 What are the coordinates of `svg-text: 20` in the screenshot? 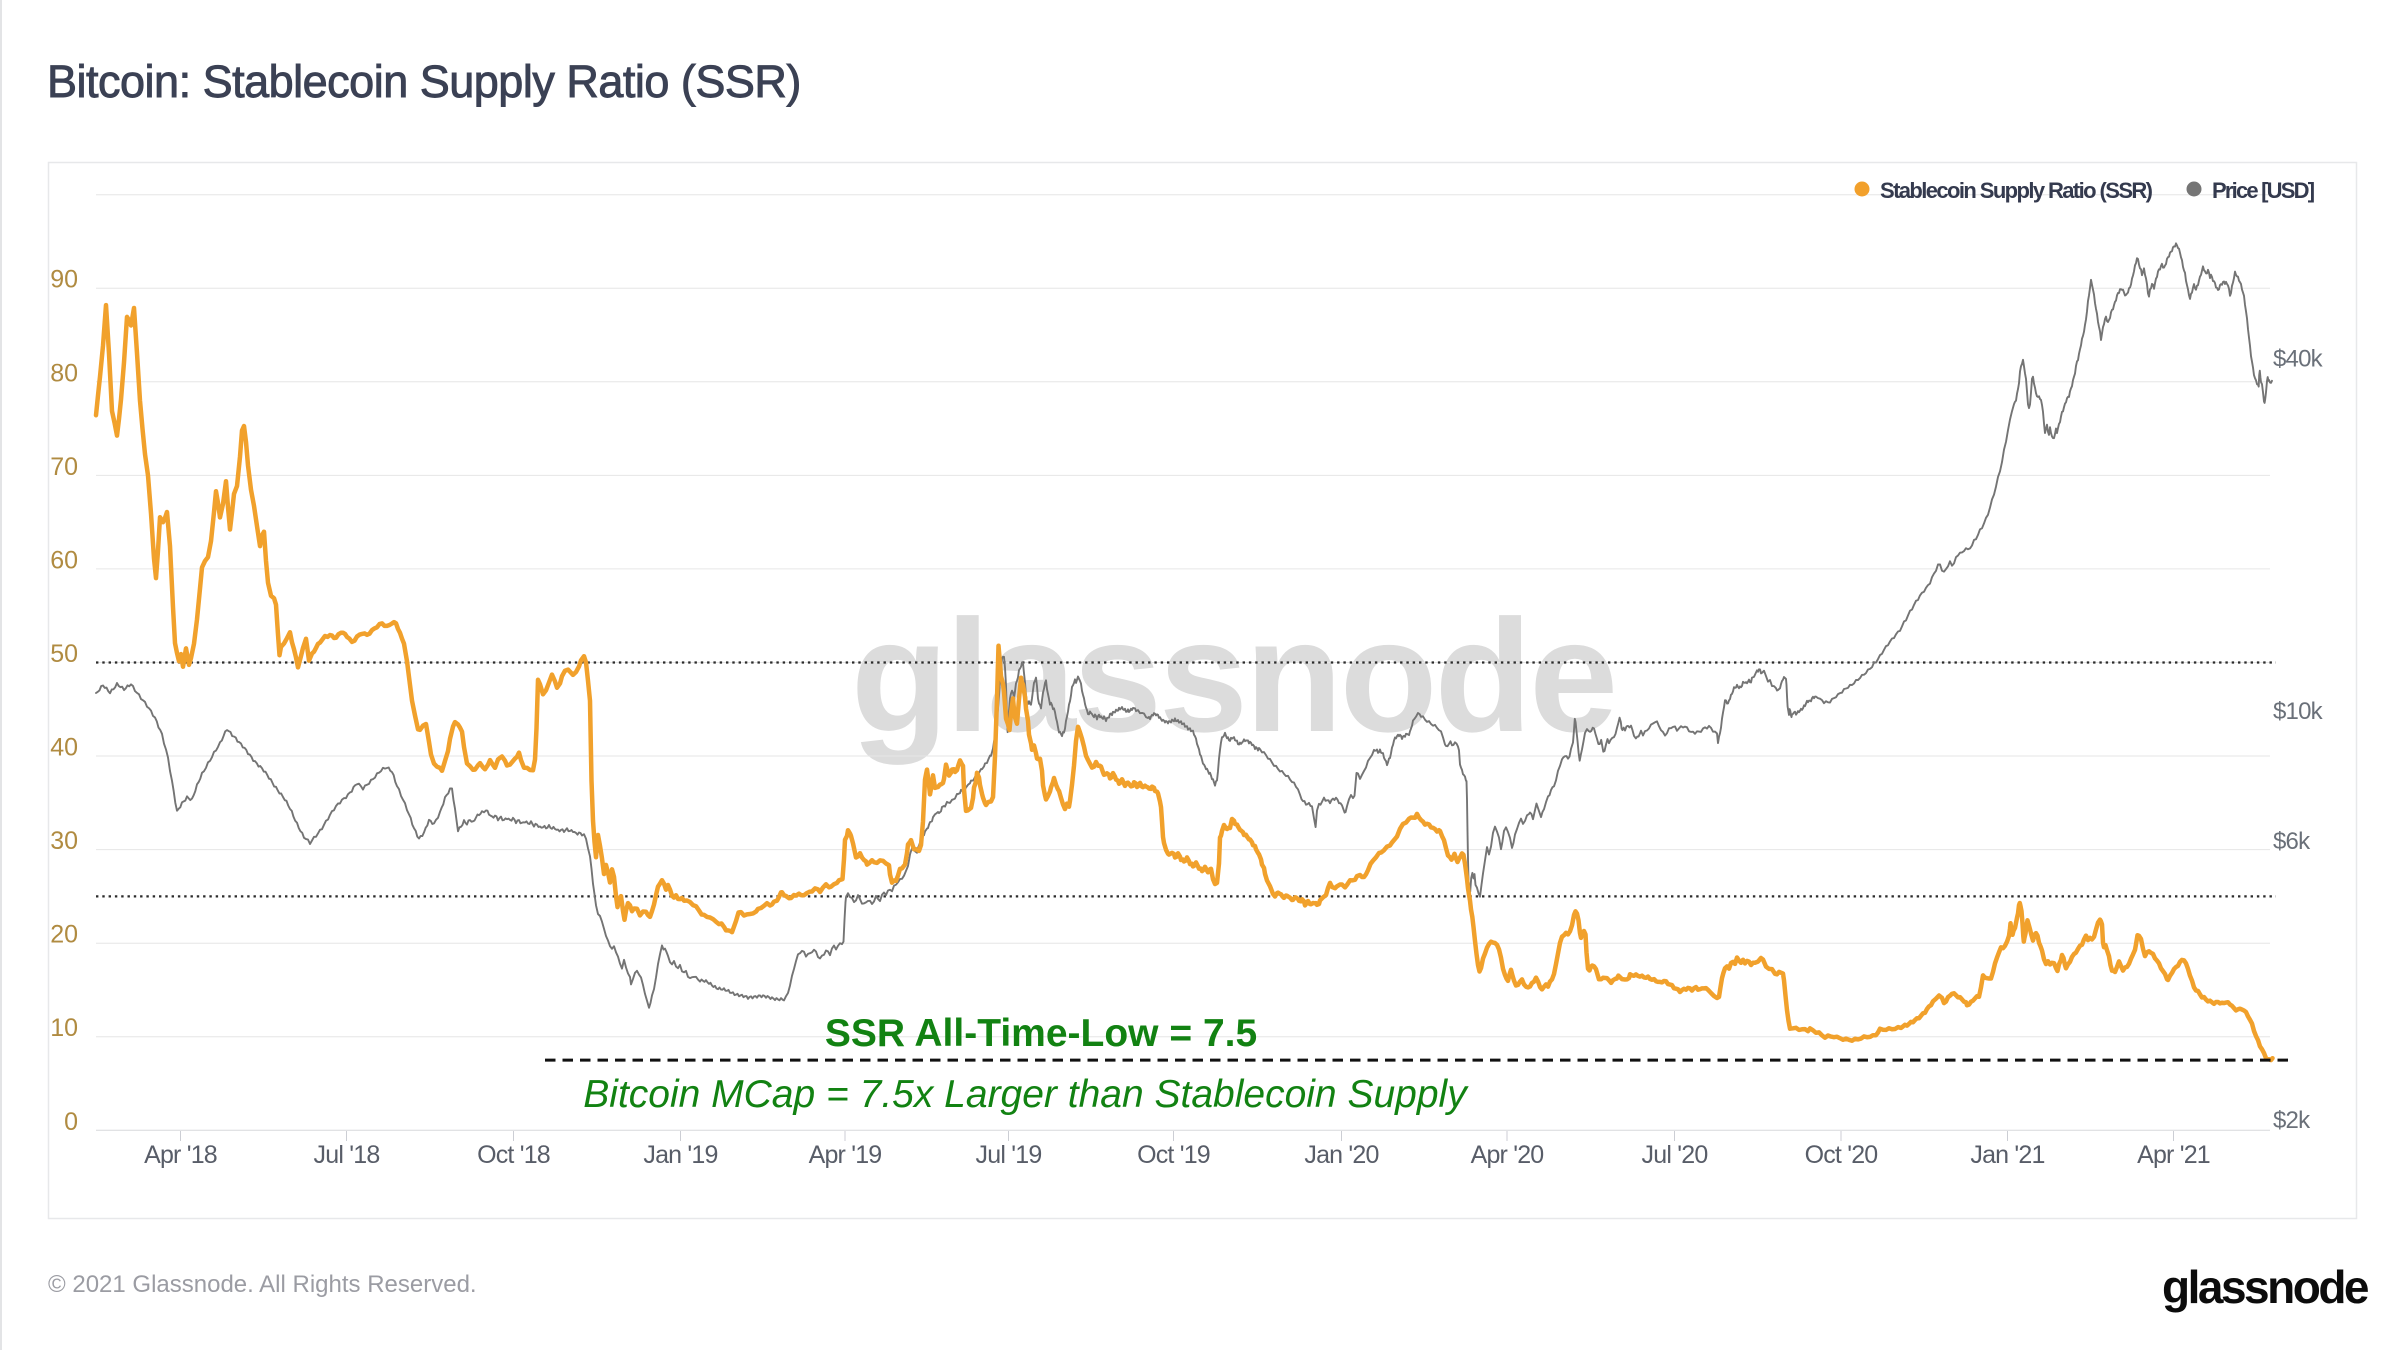 It's located at (64, 935).